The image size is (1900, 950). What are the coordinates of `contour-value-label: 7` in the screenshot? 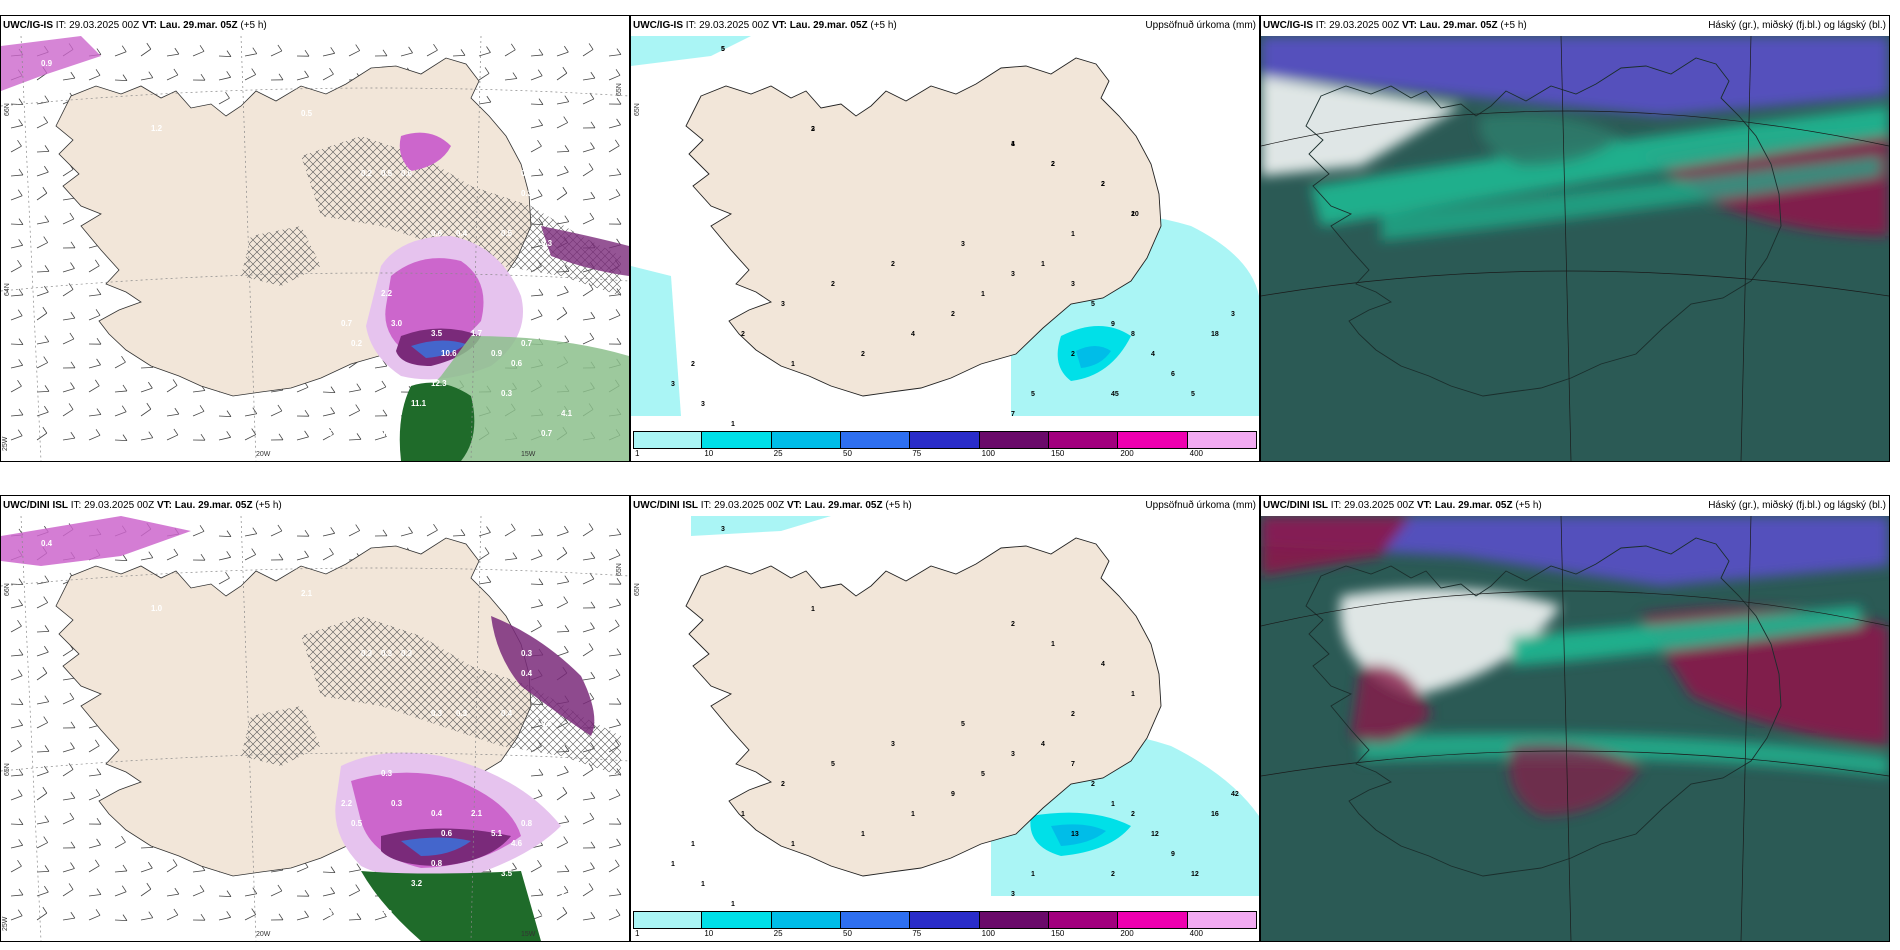 It's located at (1073, 764).